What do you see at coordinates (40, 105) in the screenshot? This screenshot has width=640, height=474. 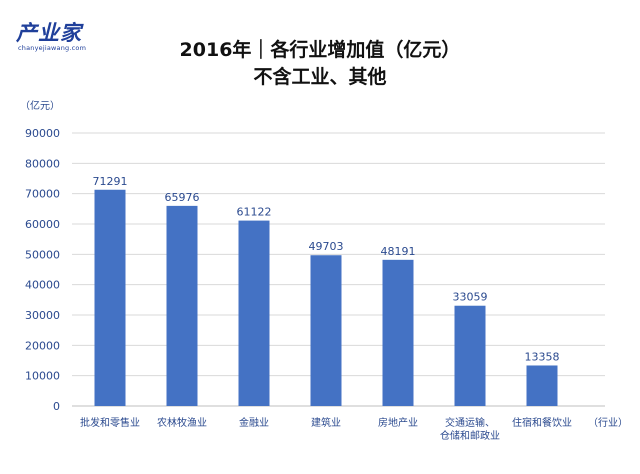 I see `y-axis-unit: （亿元）` at bounding box center [40, 105].